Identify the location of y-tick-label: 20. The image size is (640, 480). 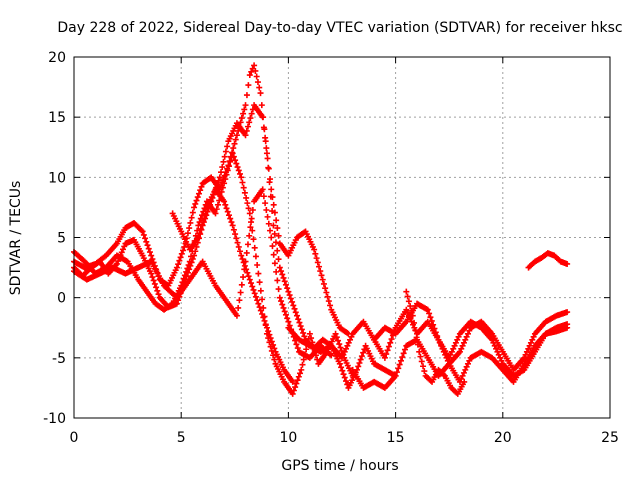
(57, 58).